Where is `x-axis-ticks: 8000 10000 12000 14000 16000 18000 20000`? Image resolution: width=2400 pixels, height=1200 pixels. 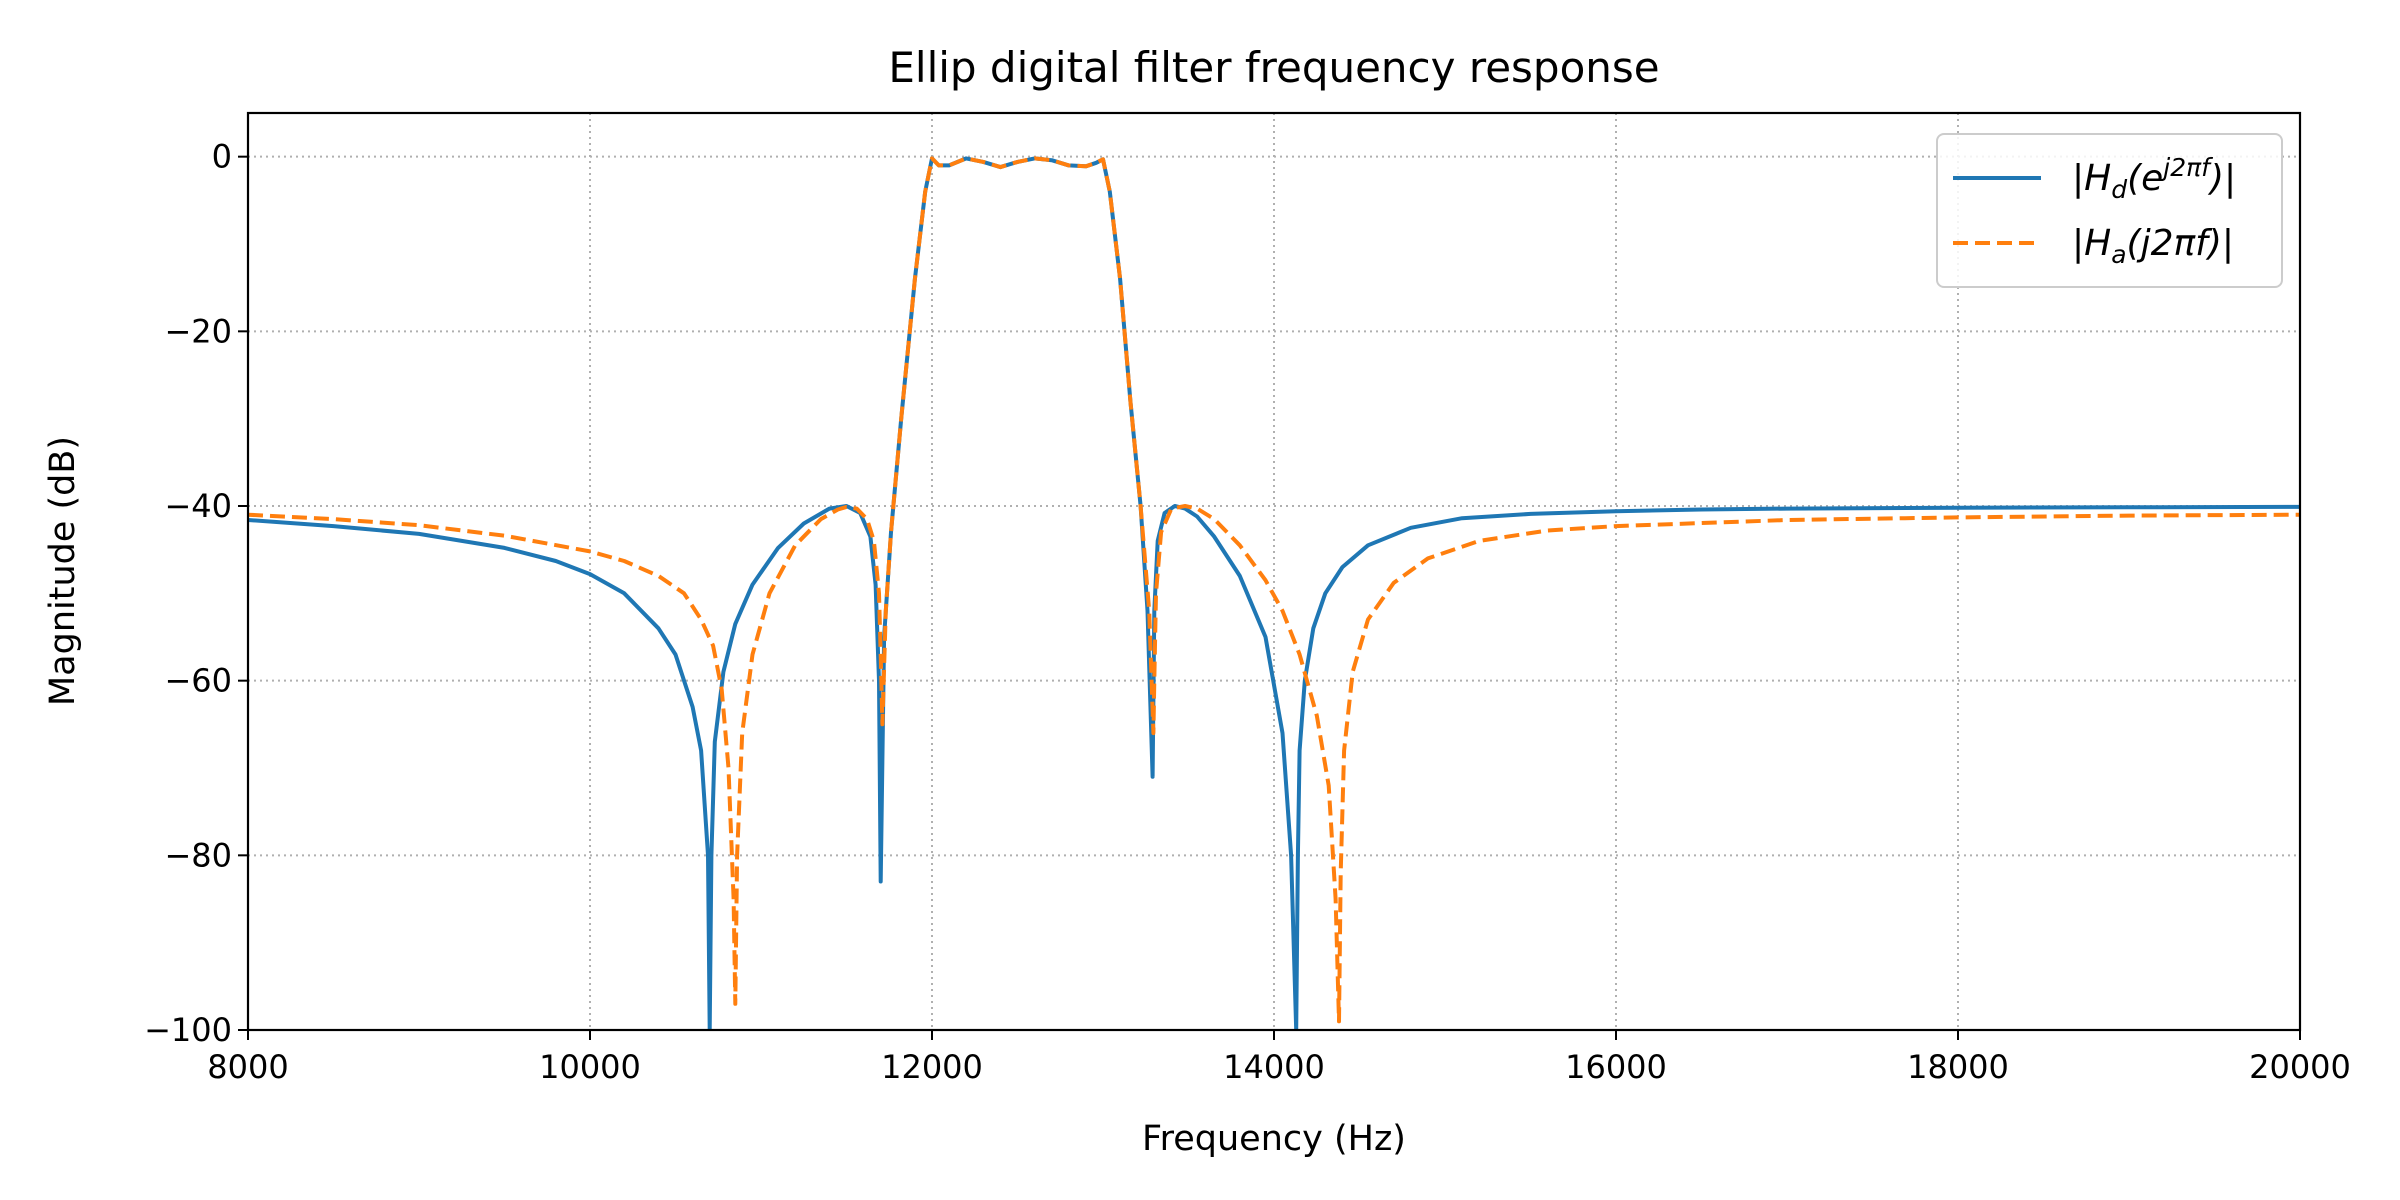
x-axis-ticks: 8000 10000 12000 14000 16000 18000 20000 is located at coordinates (1279, 1058).